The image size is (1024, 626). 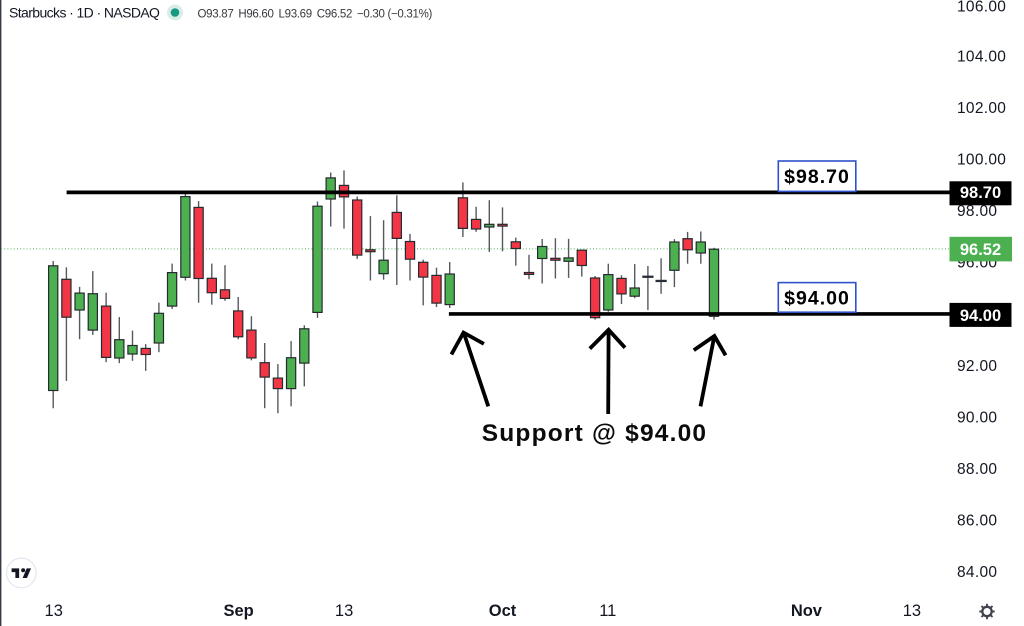 I want to click on svg-text: 88.00, so click(x=977, y=469).